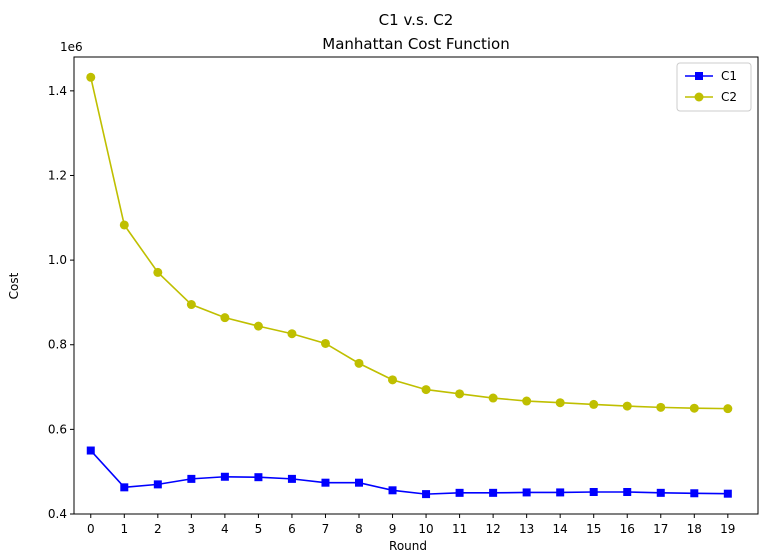  What do you see at coordinates (729, 76) in the screenshot?
I see `legend-label-c1: C1` at bounding box center [729, 76].